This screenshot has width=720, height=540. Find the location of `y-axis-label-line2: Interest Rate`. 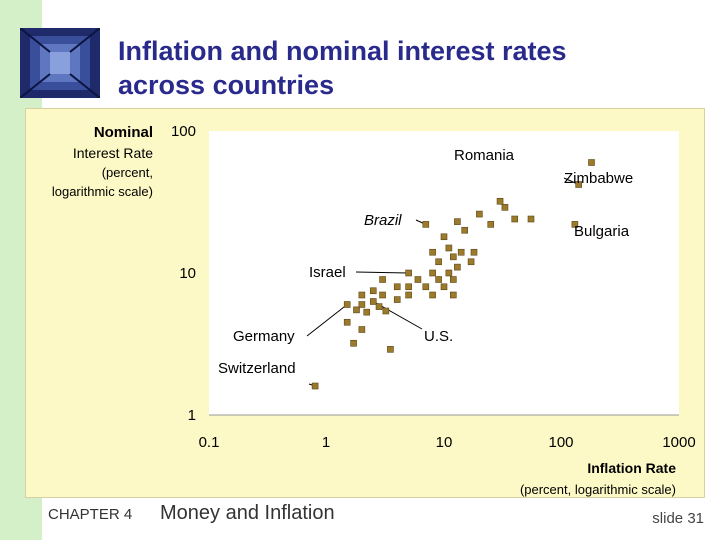

y-axis-label-line2: Interest Rate is located at coordinates (113, 153).